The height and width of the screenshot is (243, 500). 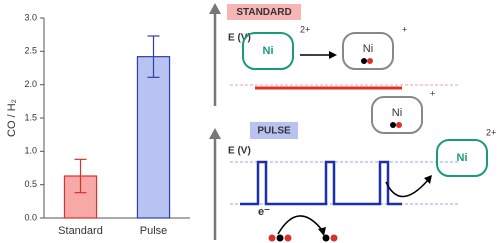 I want to click on y-axis-label: CO / H₂, so click(x=12, y=118).